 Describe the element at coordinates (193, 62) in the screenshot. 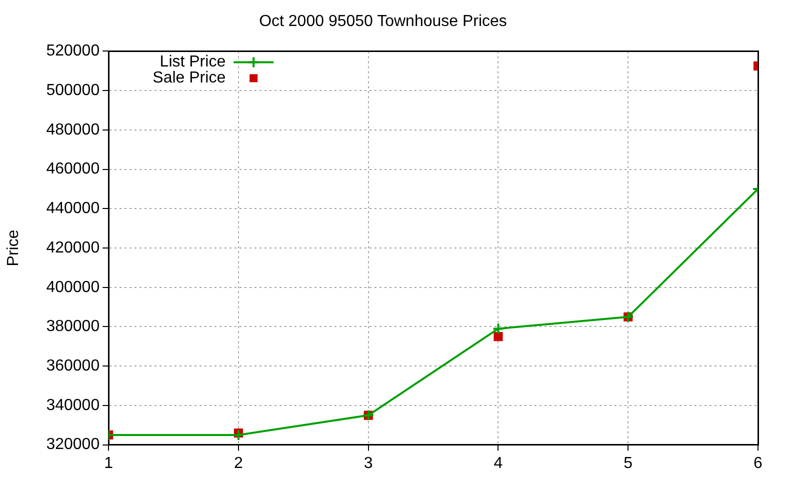

I see `legend-label: List Price` at that location.